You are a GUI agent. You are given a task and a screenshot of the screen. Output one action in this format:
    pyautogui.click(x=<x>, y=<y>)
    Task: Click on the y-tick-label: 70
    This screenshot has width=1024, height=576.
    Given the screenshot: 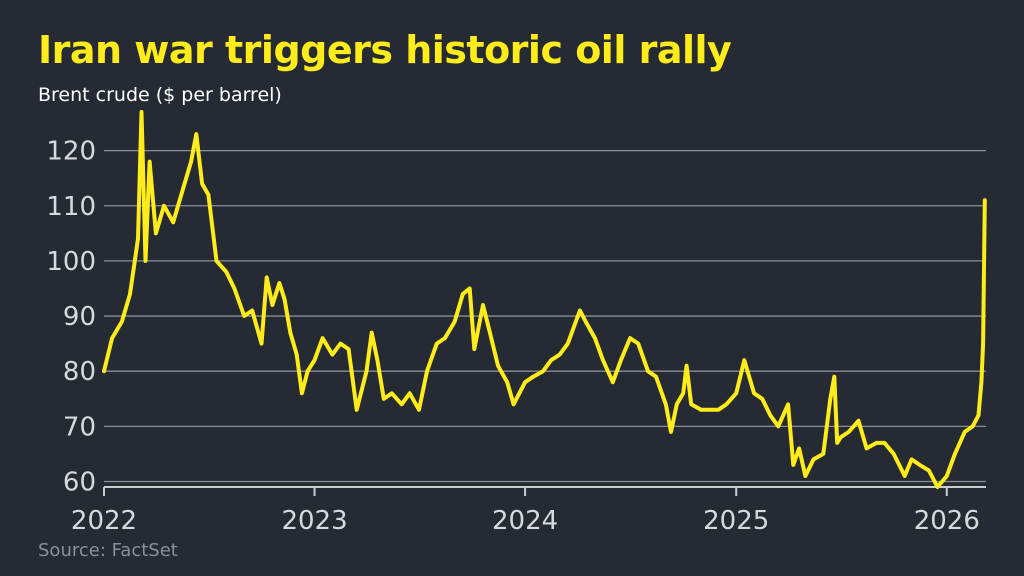 What is the action you would take?
    pyautogui.click(x=79, y=427)
    